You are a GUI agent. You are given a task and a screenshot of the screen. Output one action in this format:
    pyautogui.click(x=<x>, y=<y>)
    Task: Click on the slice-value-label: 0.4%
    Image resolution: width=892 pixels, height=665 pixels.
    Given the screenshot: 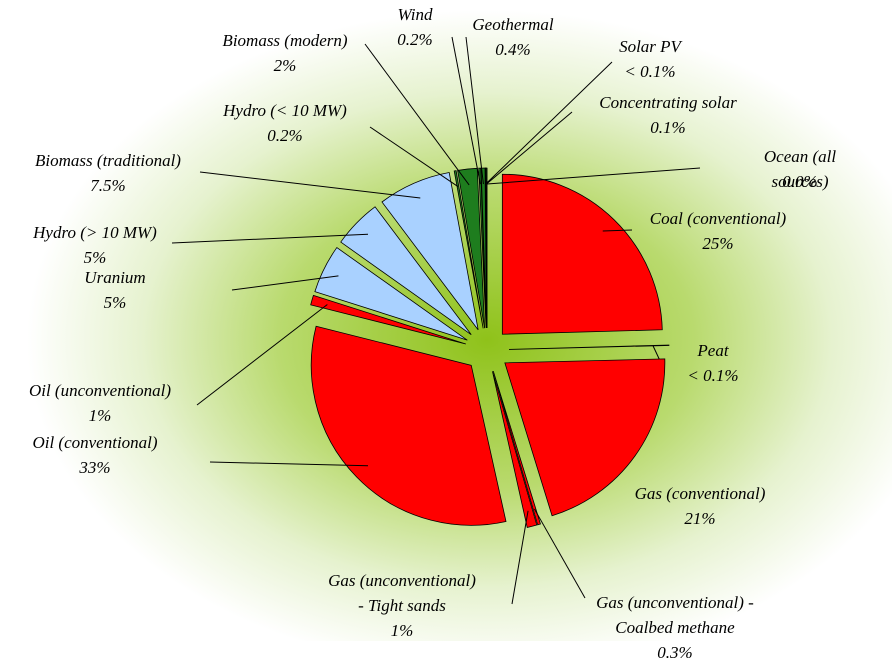 What is the action you would take?
    pyautogui.click(x=513, y=49)
    